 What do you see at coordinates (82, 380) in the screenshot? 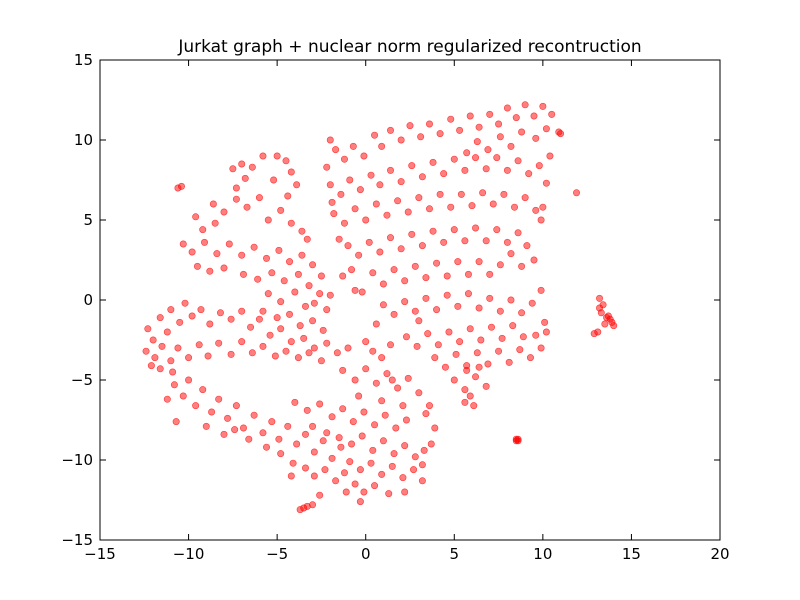
I see `y-tick-label: −5` at bounding box center [82, 380].